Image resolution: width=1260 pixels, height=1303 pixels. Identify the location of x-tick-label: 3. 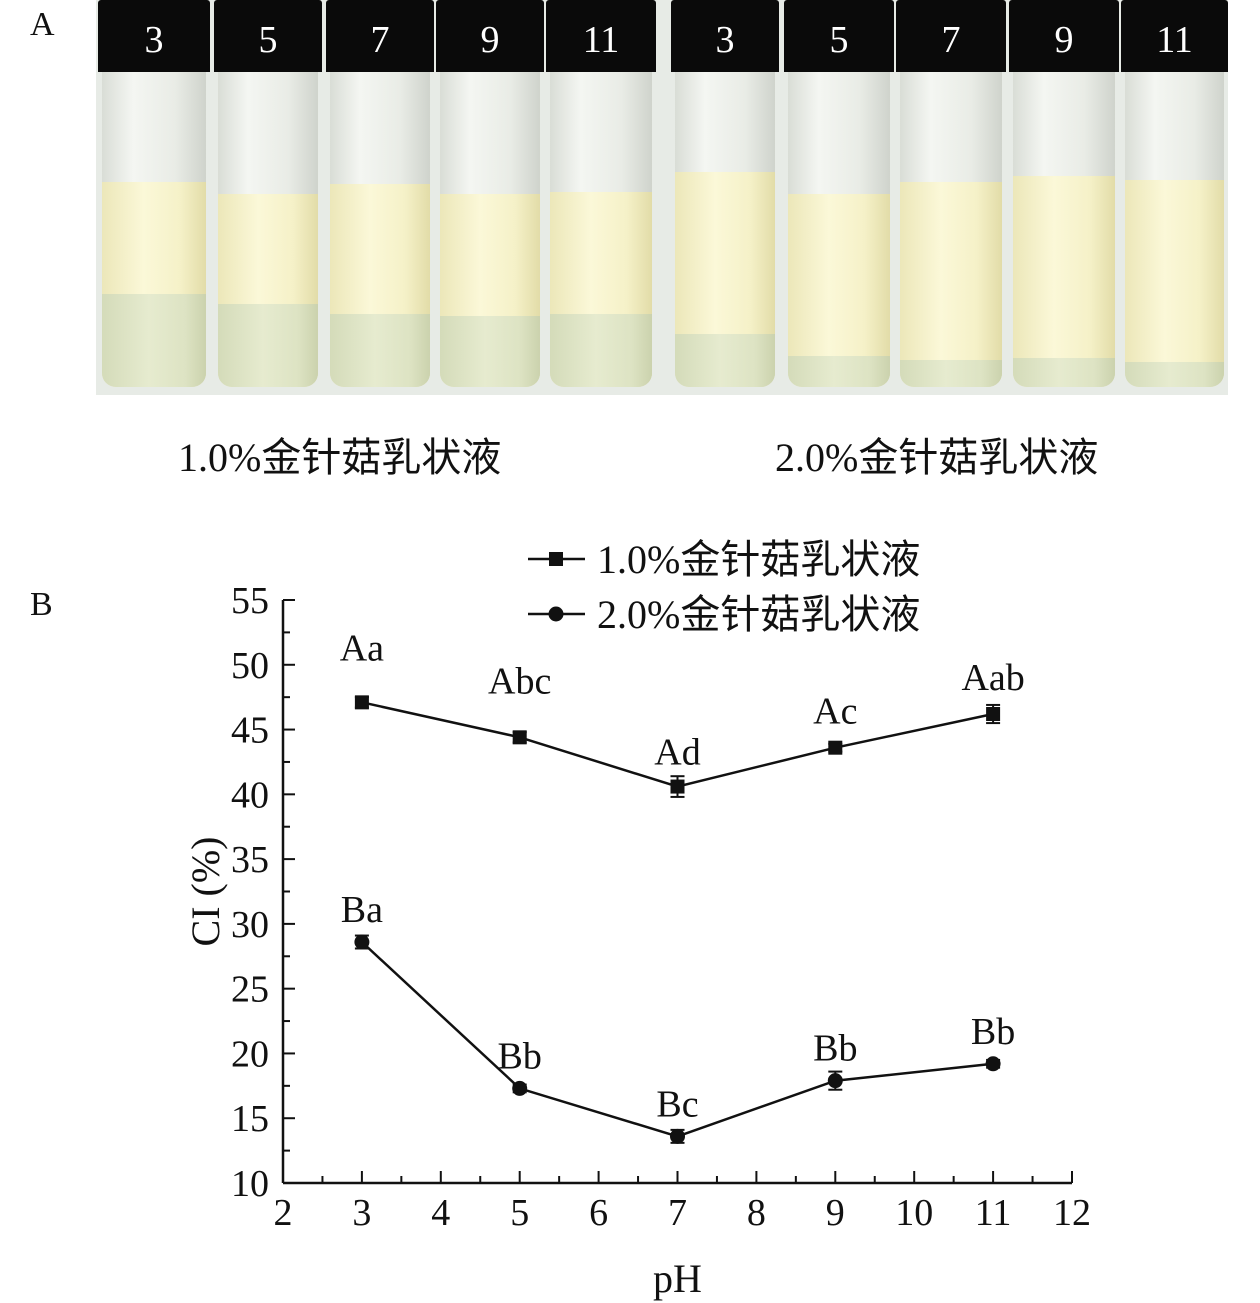
(361, 1213).